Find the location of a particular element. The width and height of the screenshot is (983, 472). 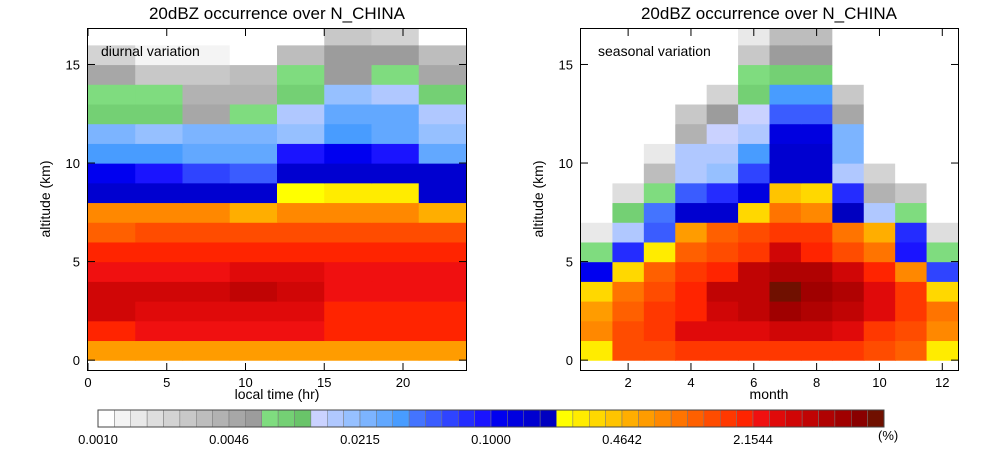

y-tick-label: 0 is located at coordinates (569, 360).